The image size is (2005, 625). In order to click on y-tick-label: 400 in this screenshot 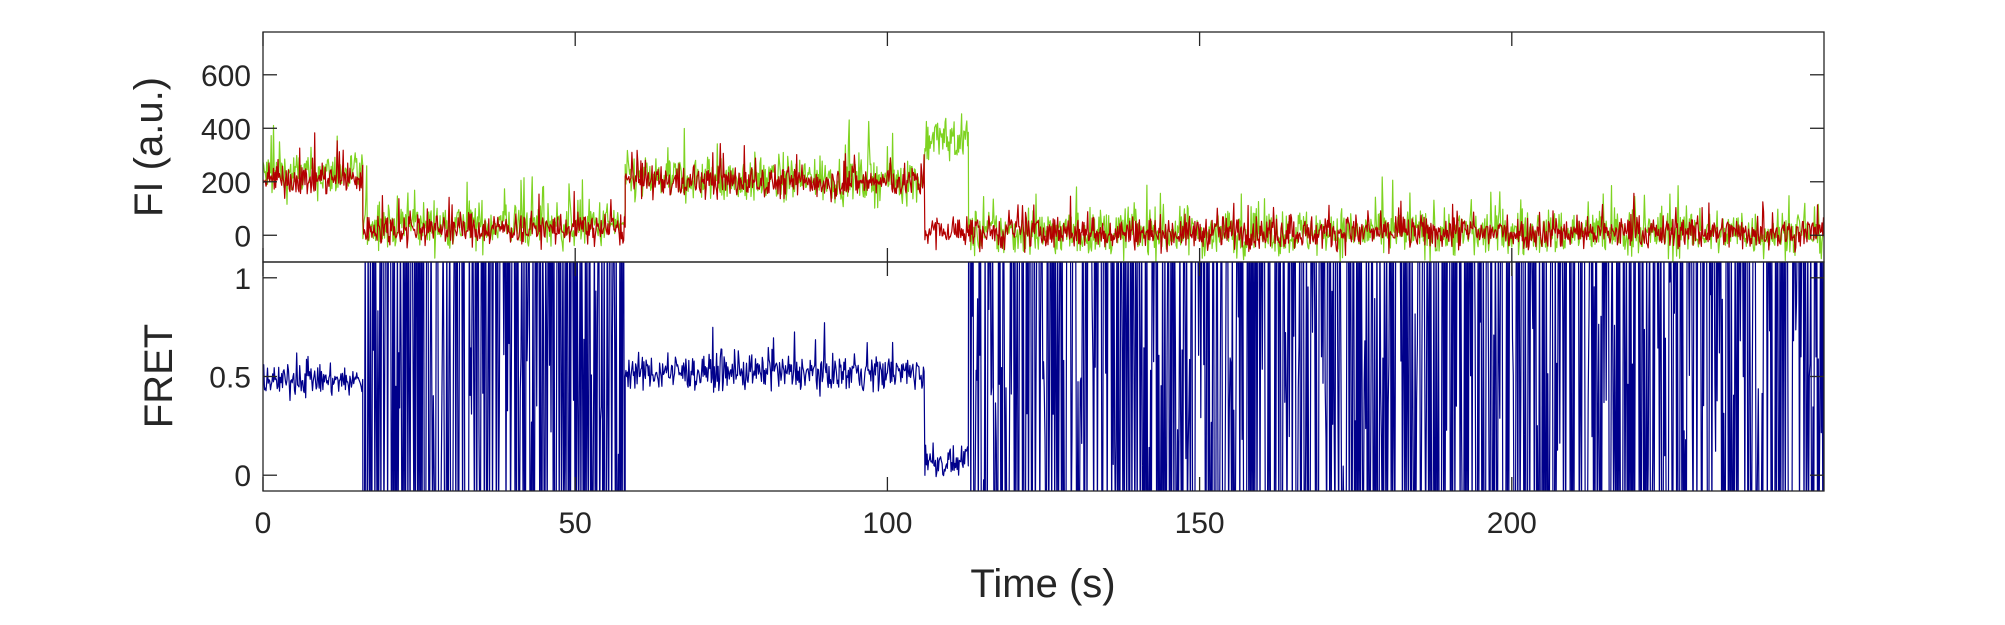, I will do `click(226, 129)`.